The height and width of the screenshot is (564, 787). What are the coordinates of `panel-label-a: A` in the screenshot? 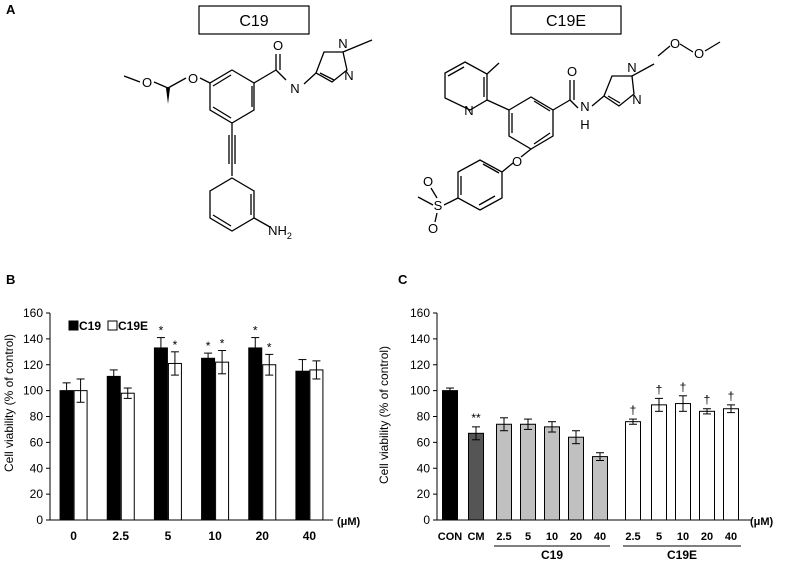 It's located at (11, 9).